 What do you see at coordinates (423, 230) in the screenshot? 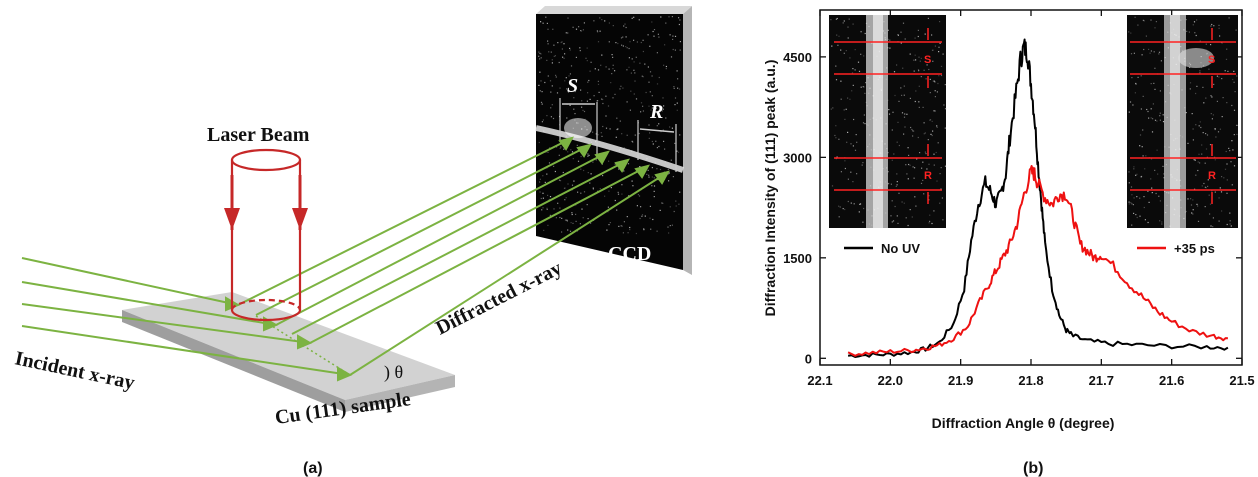
I see `diffracted-ray` at bounding box center [423, 230].